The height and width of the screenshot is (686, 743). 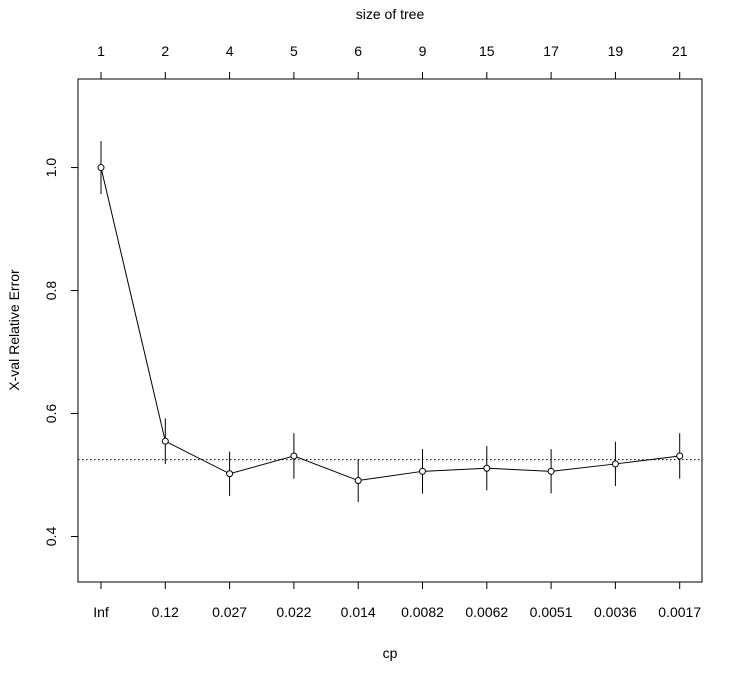 I want to click on top-tick-label: 19, so click(x=616, y=51).